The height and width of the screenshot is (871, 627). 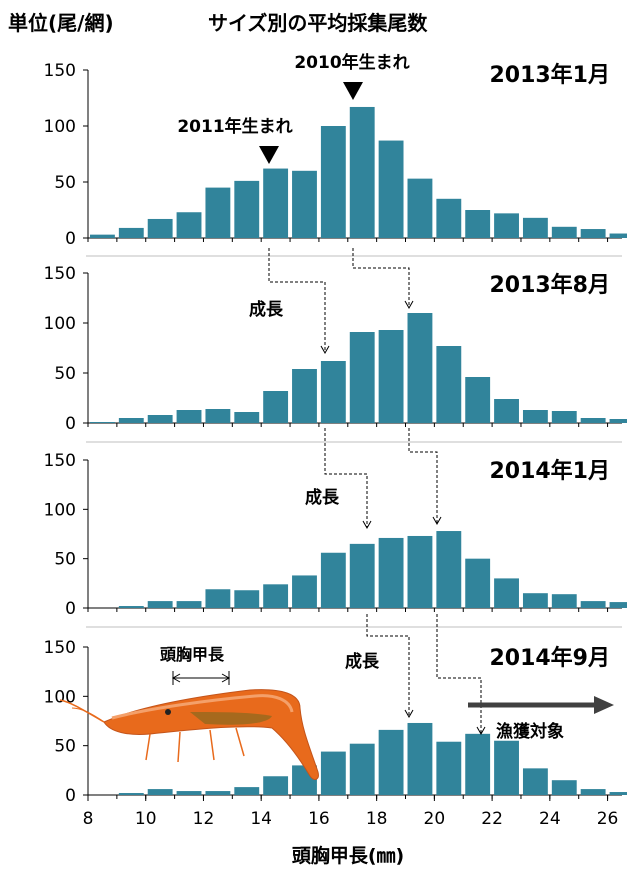 I want to click on x-tick-label: 18, so click(x=377, y=819).